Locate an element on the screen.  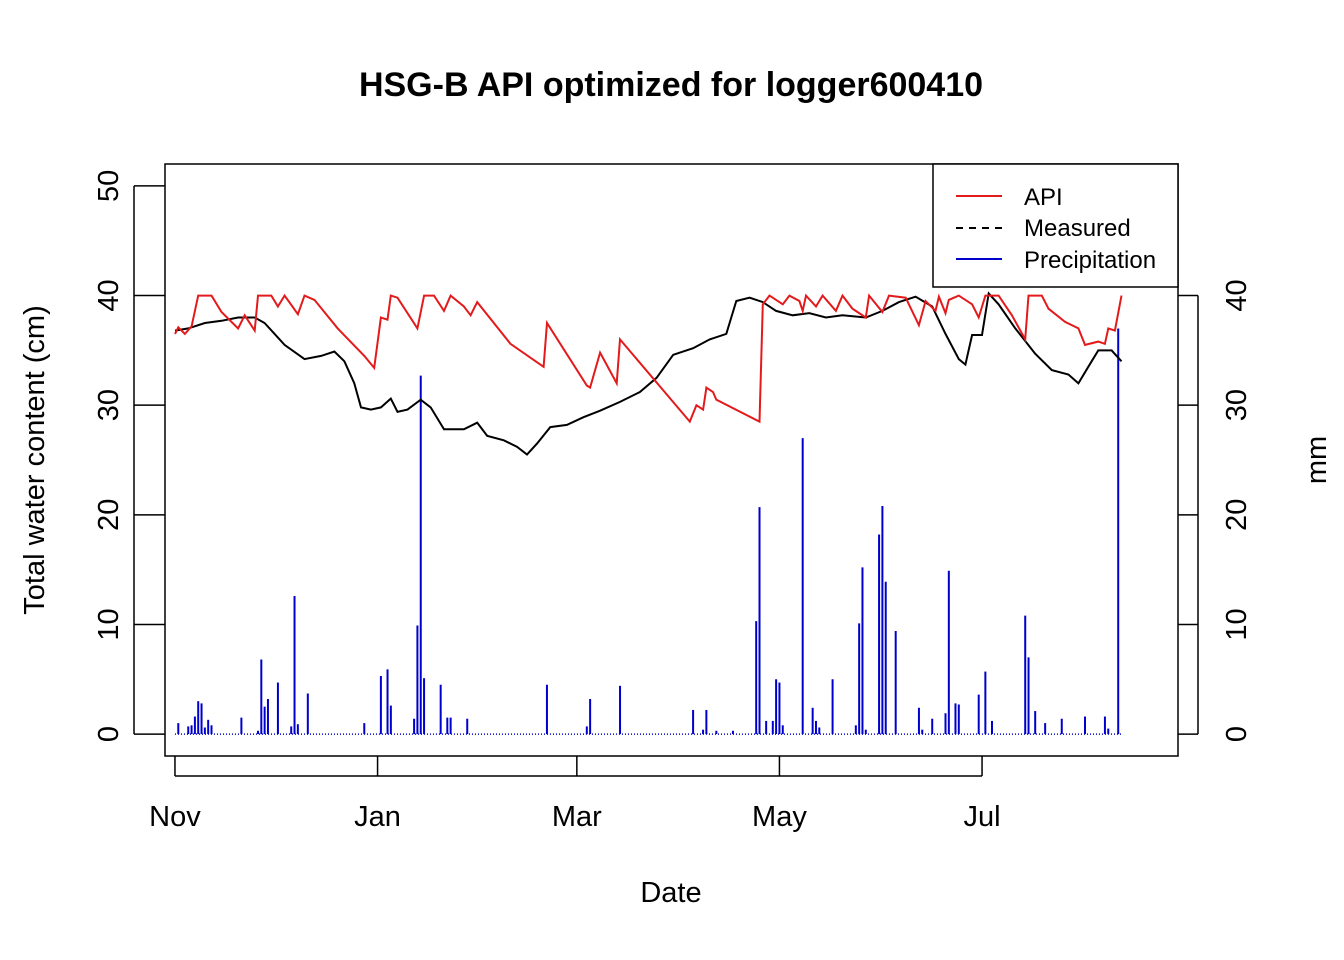
y-tick-label: 20 is located at coordinates (109, 515).